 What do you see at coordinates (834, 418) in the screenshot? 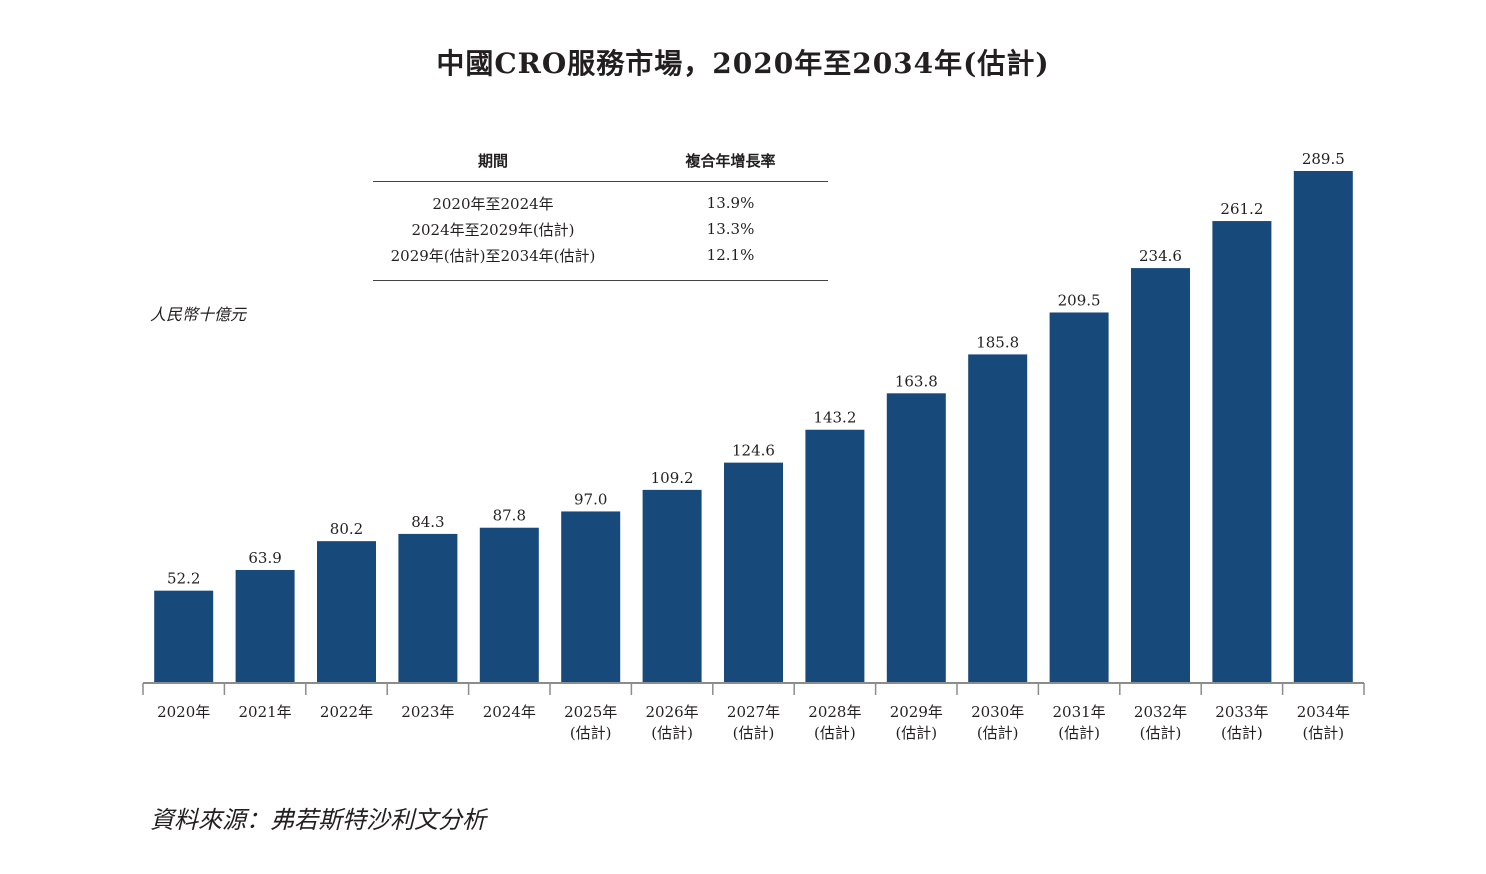
I see `data-label: 143.2` at bounding box center [834, 418].